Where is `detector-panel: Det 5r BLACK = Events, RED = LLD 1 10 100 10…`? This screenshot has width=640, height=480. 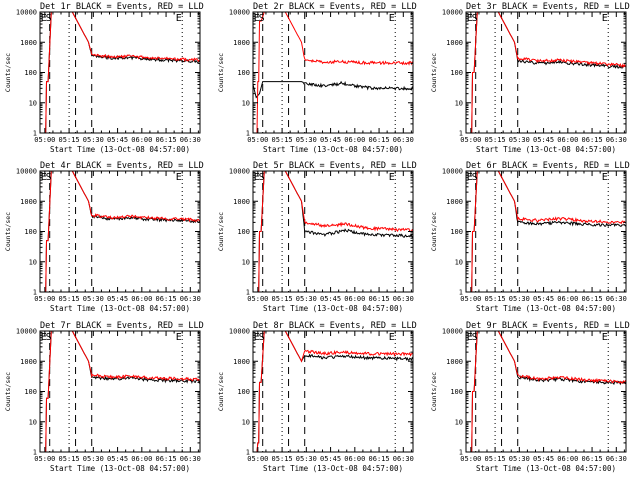 detector-panel: Det 5r BLACK = Events, RED = LLD 1 10 100 10… is located at coordinates (317, 237).